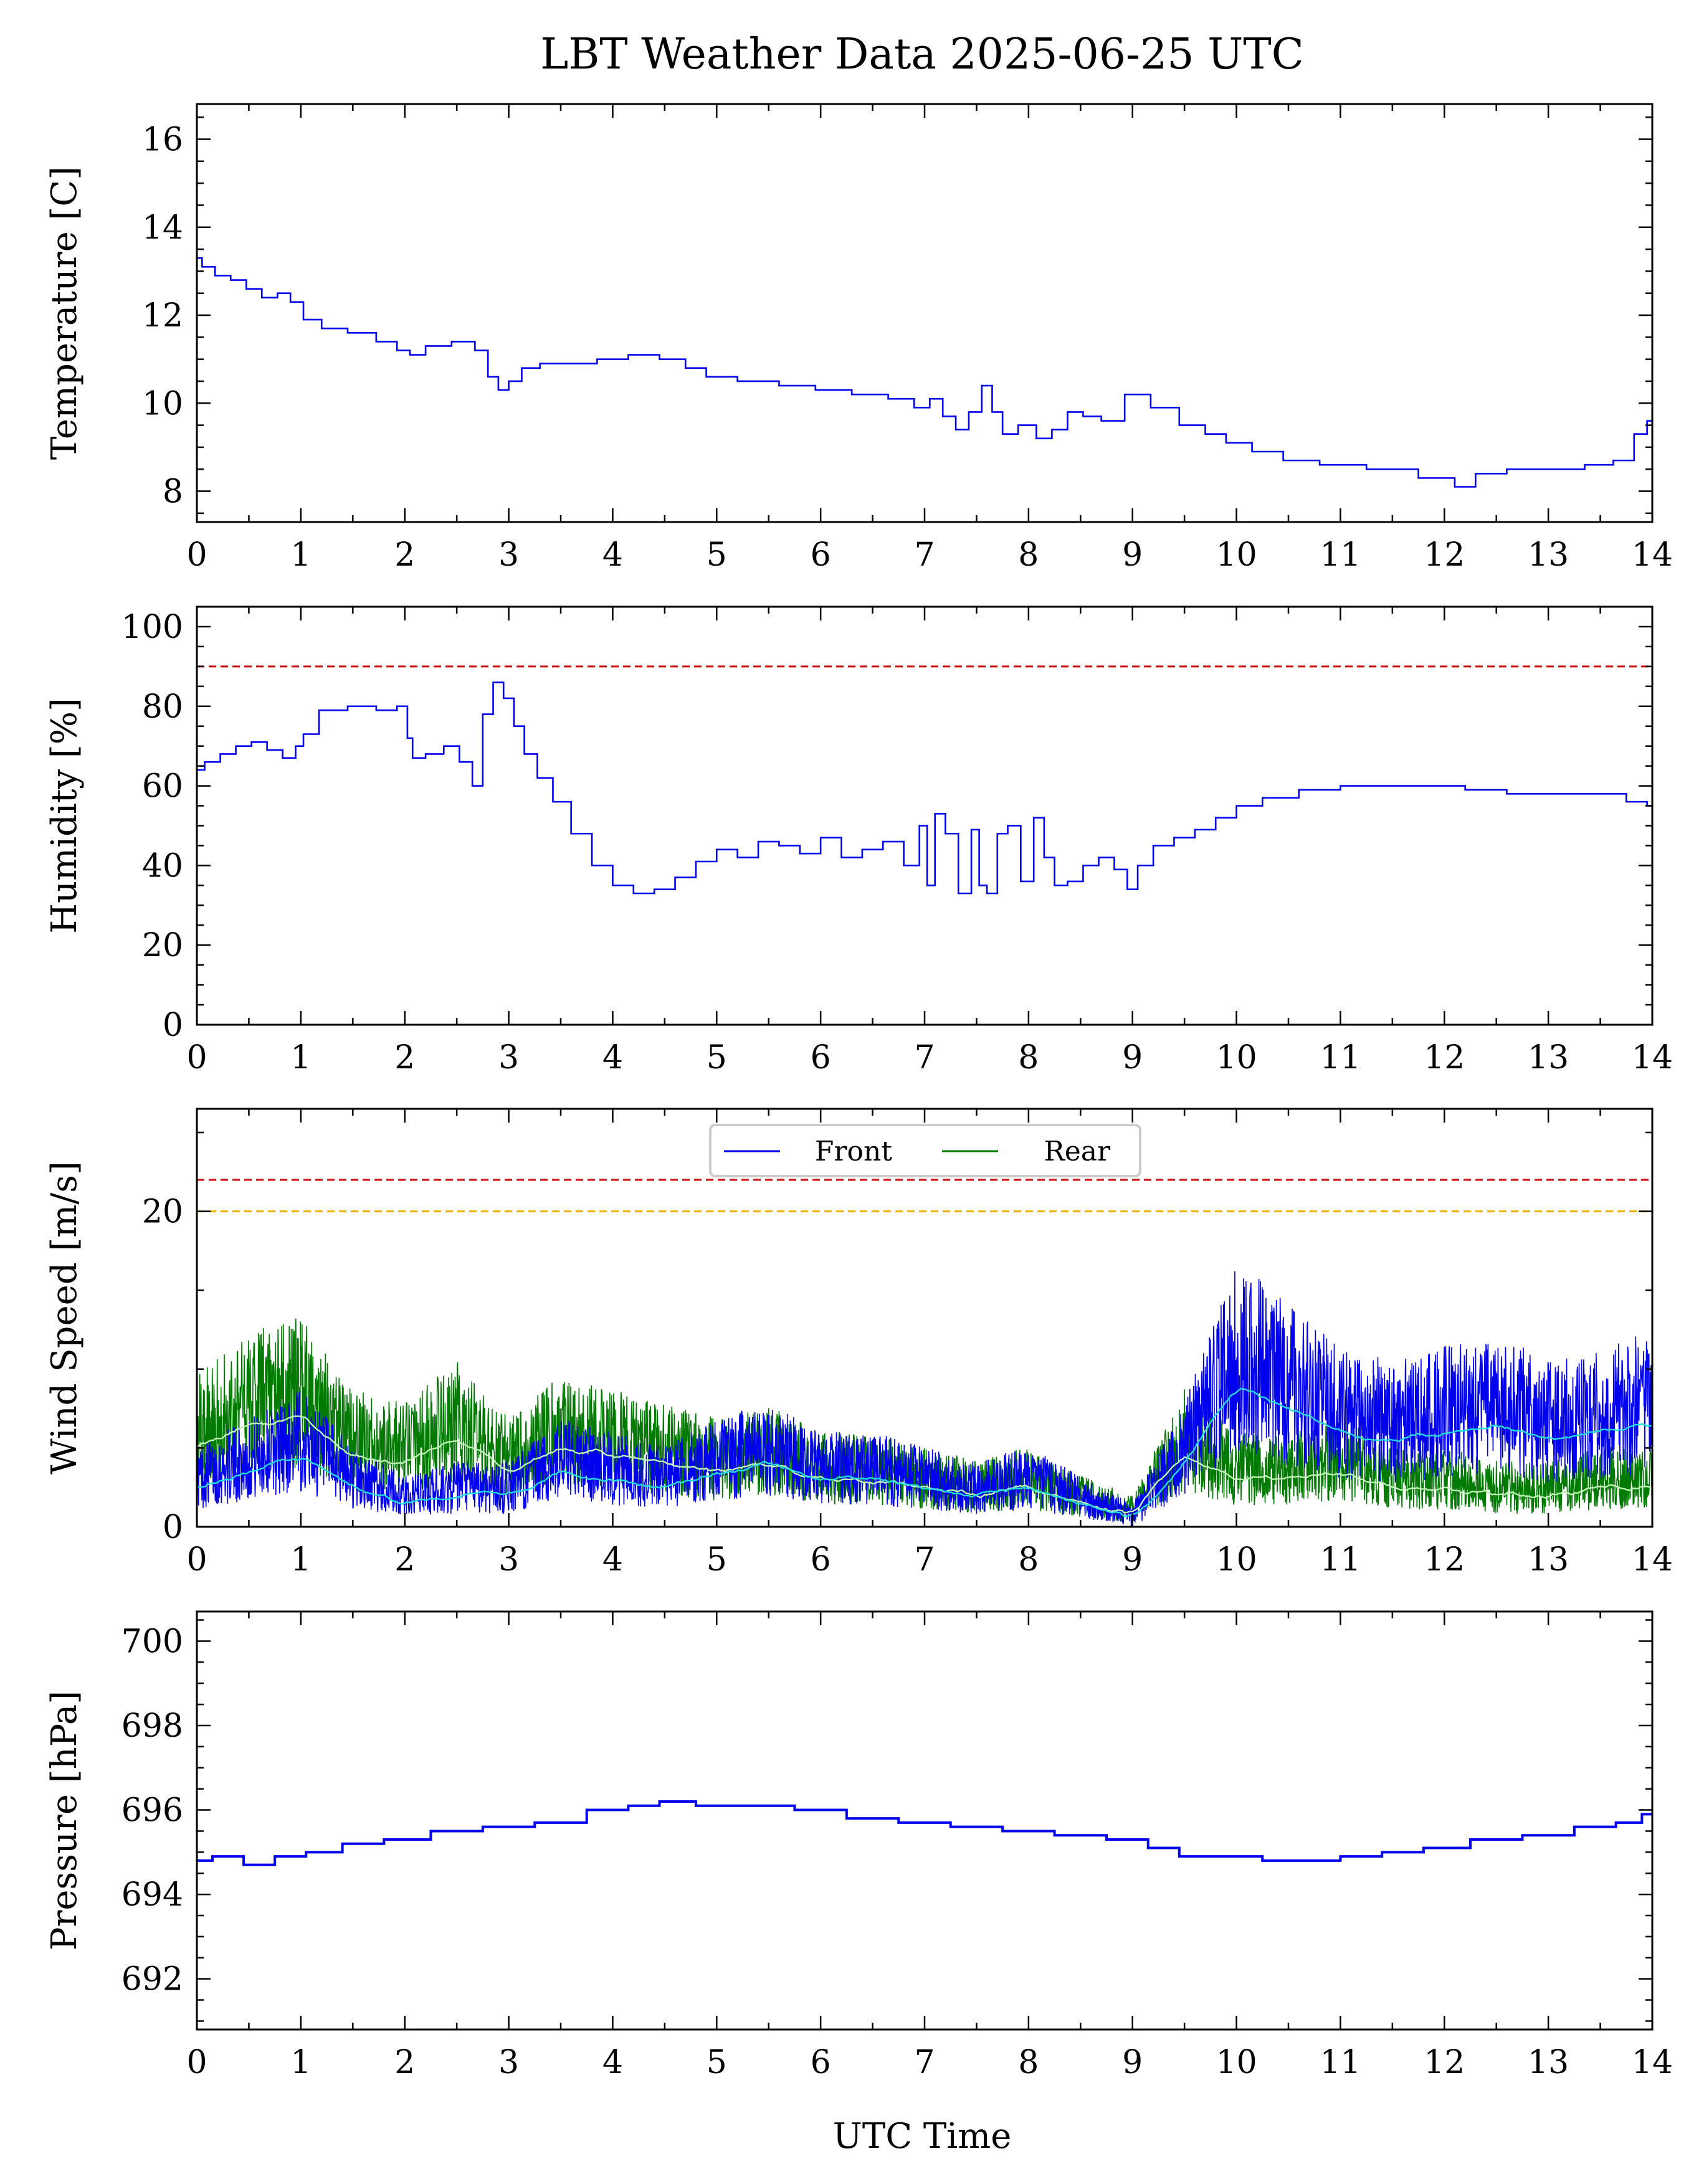 Image resolution: width=1704 pixels, height=2184 pixels. I want to click on y-tick-label: 80, so click(163, 707).